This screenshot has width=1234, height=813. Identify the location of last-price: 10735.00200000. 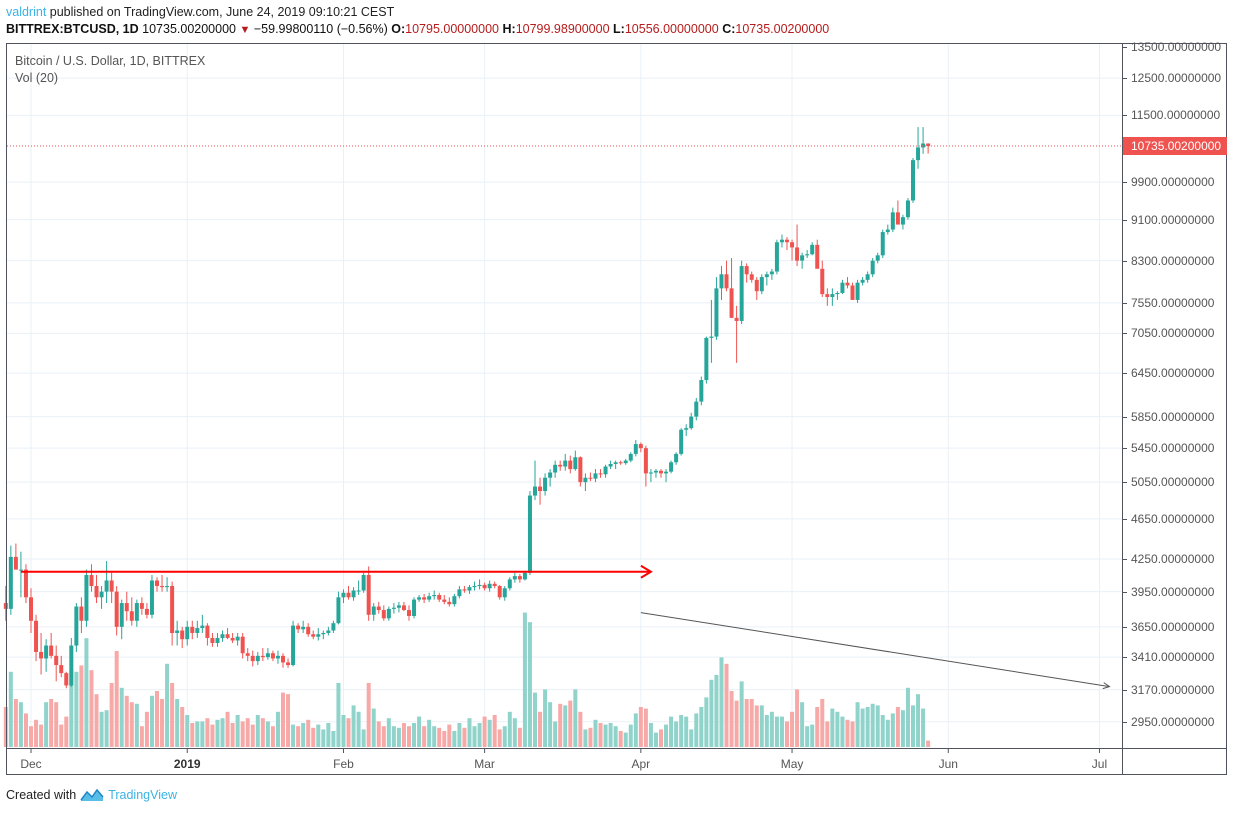
(189, 29).